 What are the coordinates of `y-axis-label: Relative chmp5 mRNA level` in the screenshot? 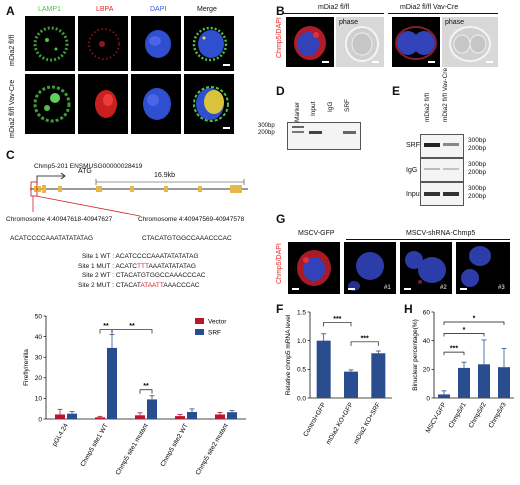 It's located at (288, 354).